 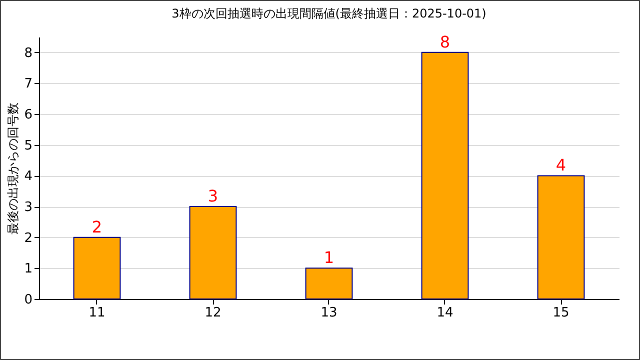 I want to click on y-tick-label: 4, so click(x=28, y=176).